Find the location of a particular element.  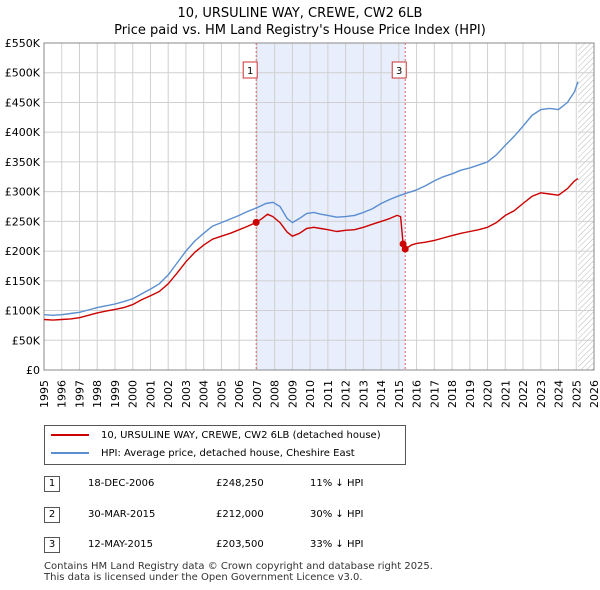

transaction-hpi-diff: 11% ↓ HPI is located at coordinates (337, 483).